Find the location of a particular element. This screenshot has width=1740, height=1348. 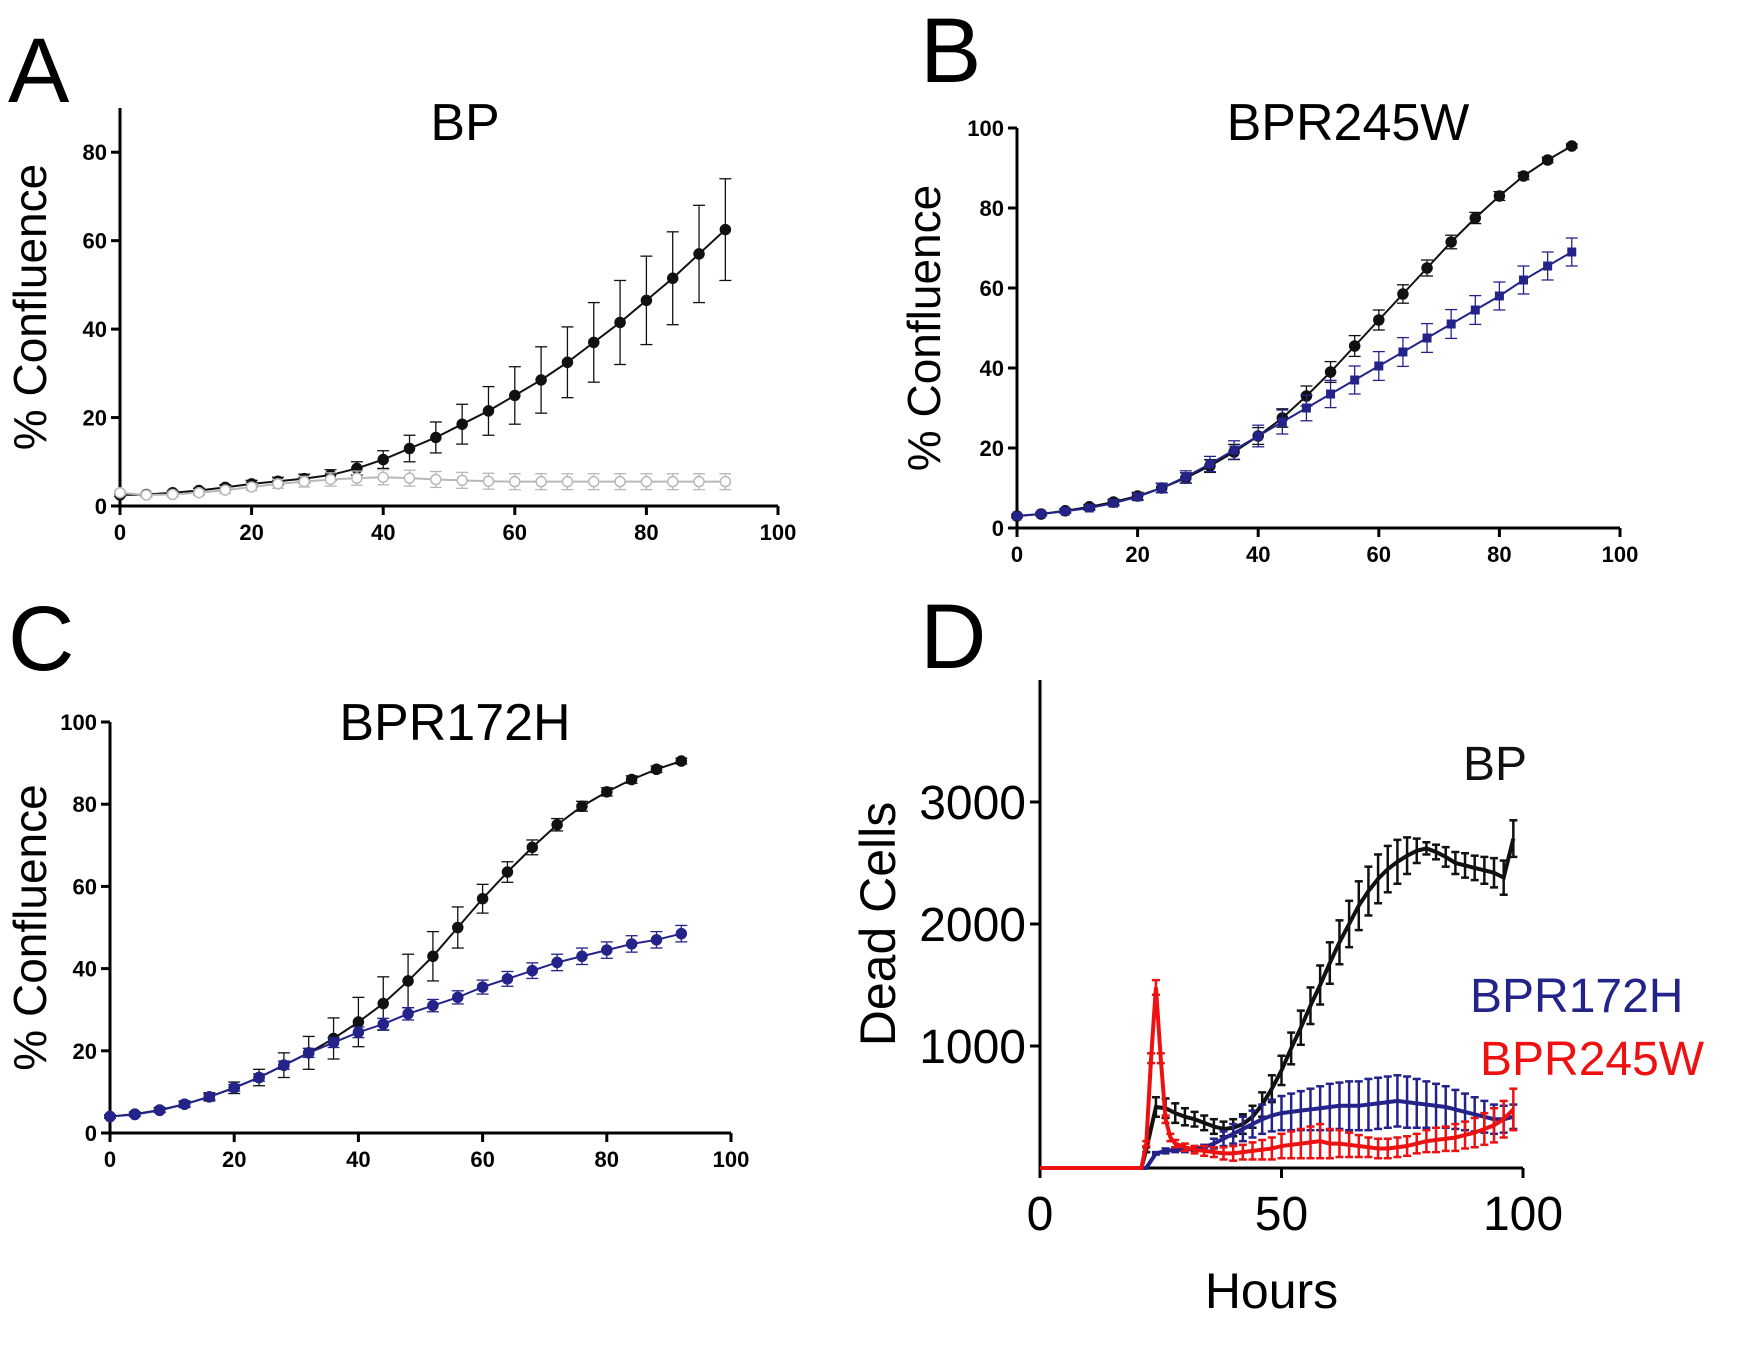

panel-letter: A is located at coordinates (39, 71).